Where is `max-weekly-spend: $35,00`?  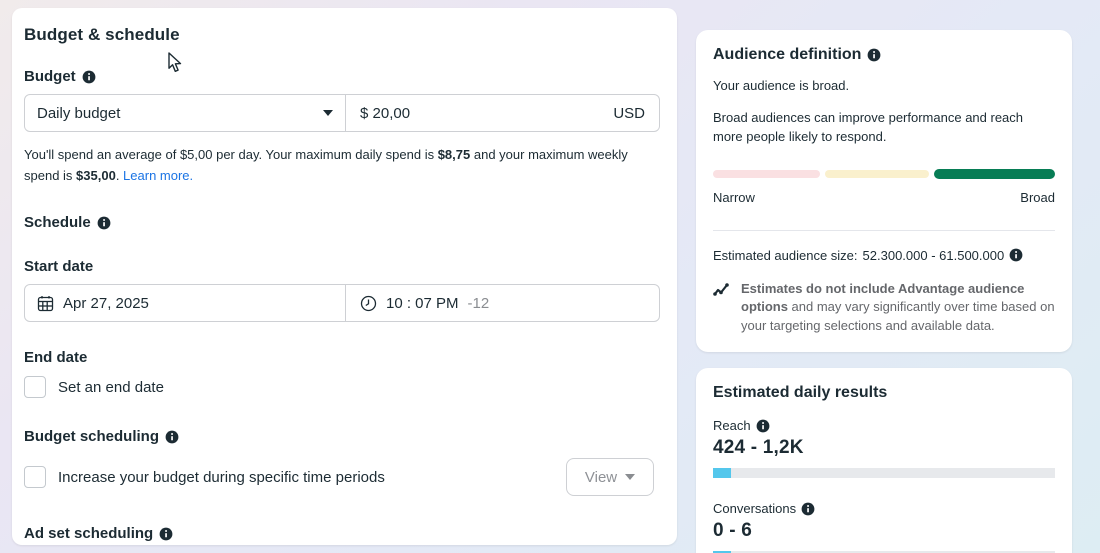
max-weekly-spend: $35,00 is located at coordinates (96, 175).